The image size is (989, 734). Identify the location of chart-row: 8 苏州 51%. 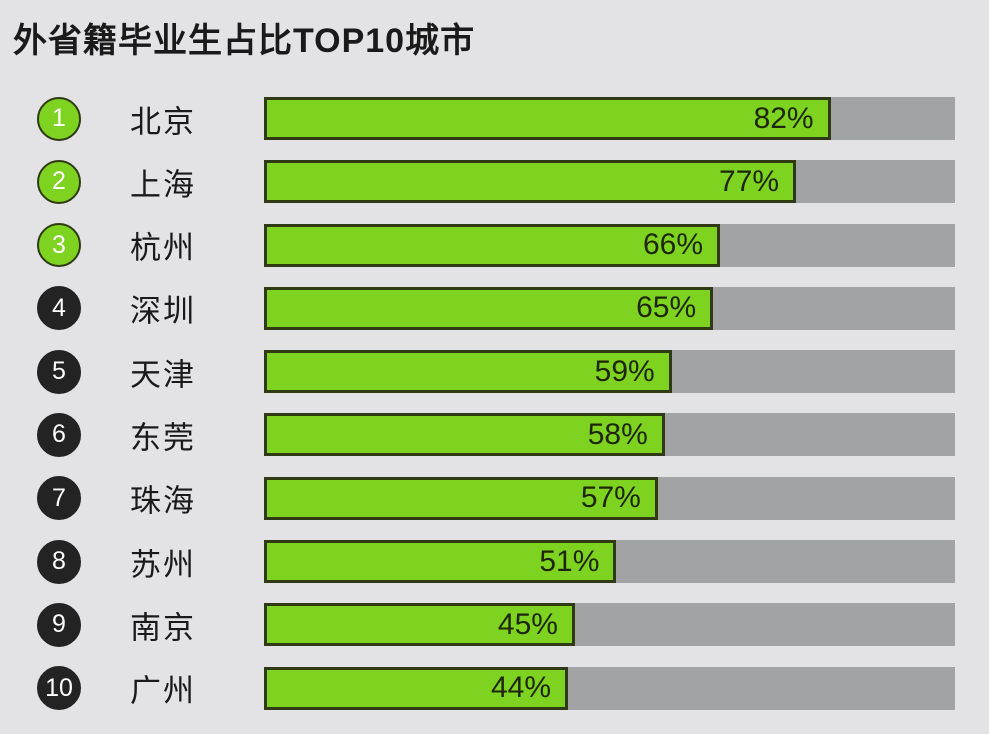
(494, 561).